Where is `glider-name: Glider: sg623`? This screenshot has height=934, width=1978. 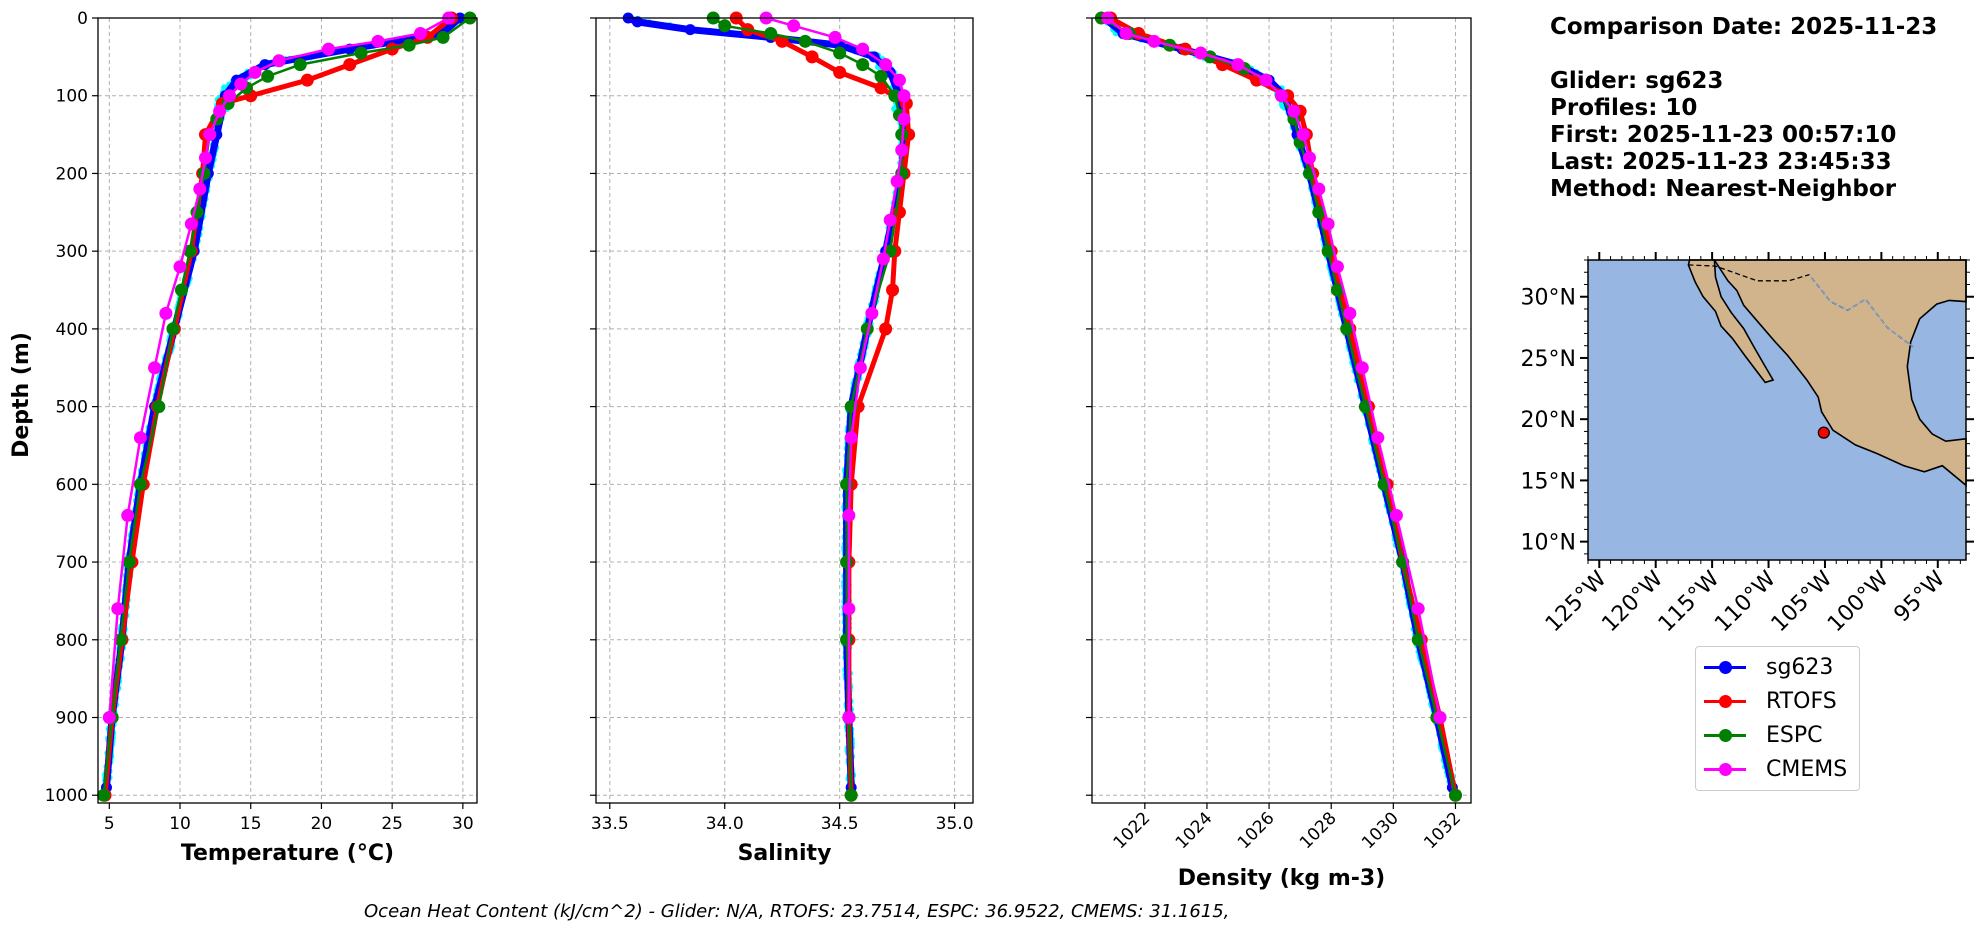 glider-name: Glider: sg623 is located at coordinates (1637, 81).